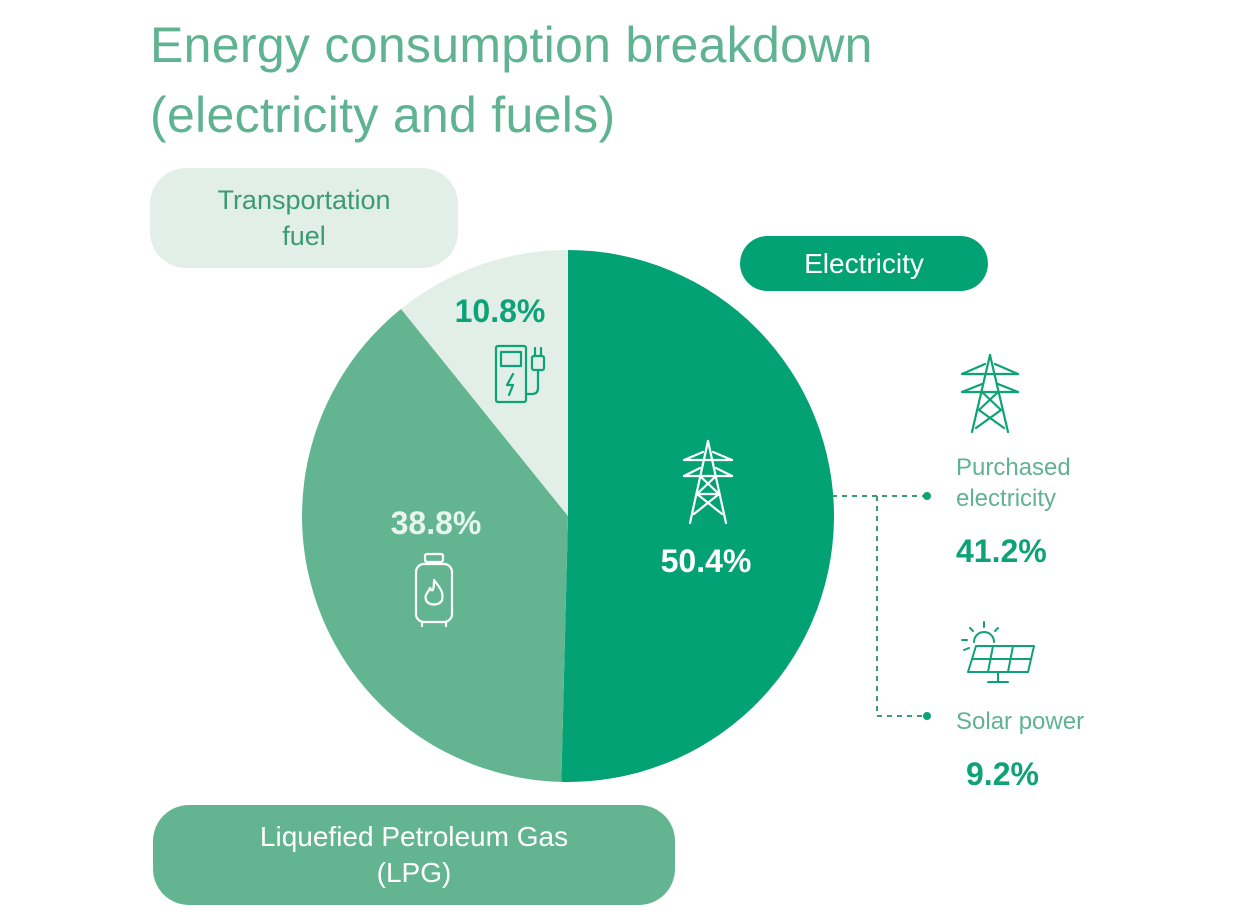  I want to click on solar-panel-icon, so click(998, 652).